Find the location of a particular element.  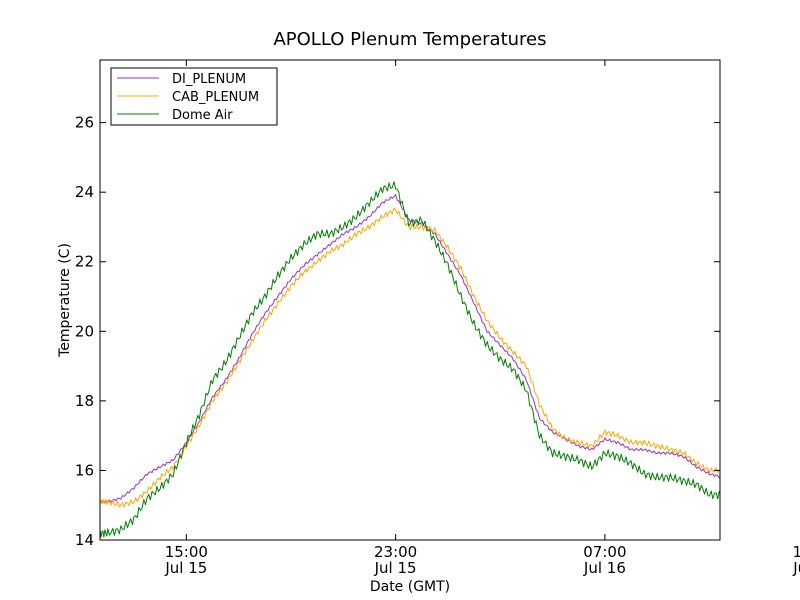

y-tick-label: 14 is located at coordinates (84, 540).